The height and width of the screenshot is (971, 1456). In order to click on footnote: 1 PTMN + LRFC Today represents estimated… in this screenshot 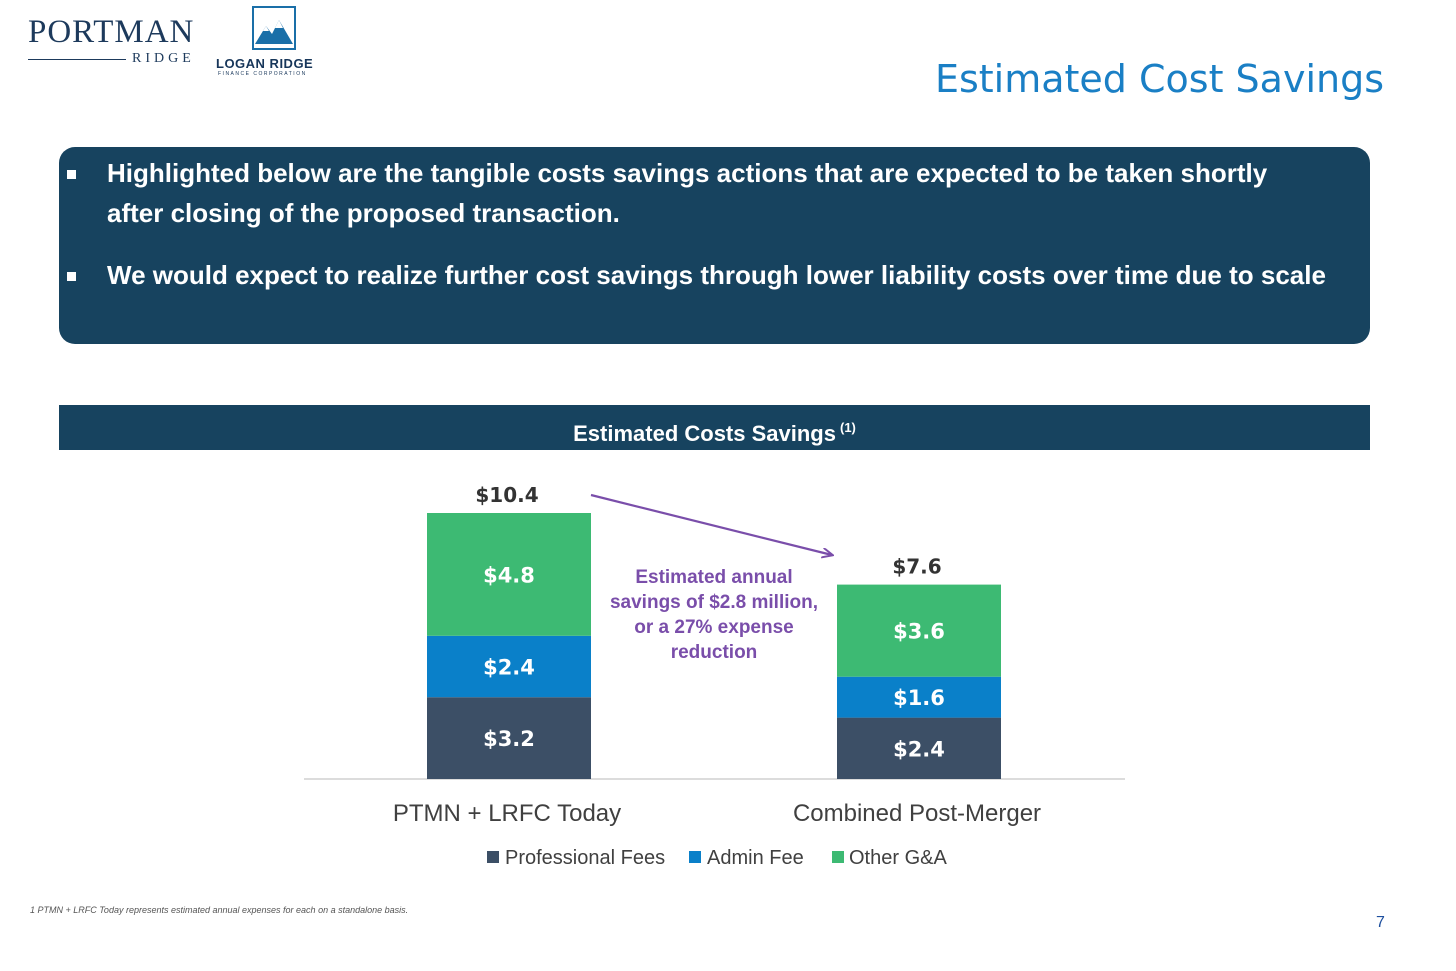, I will do `click(219, 910)`.